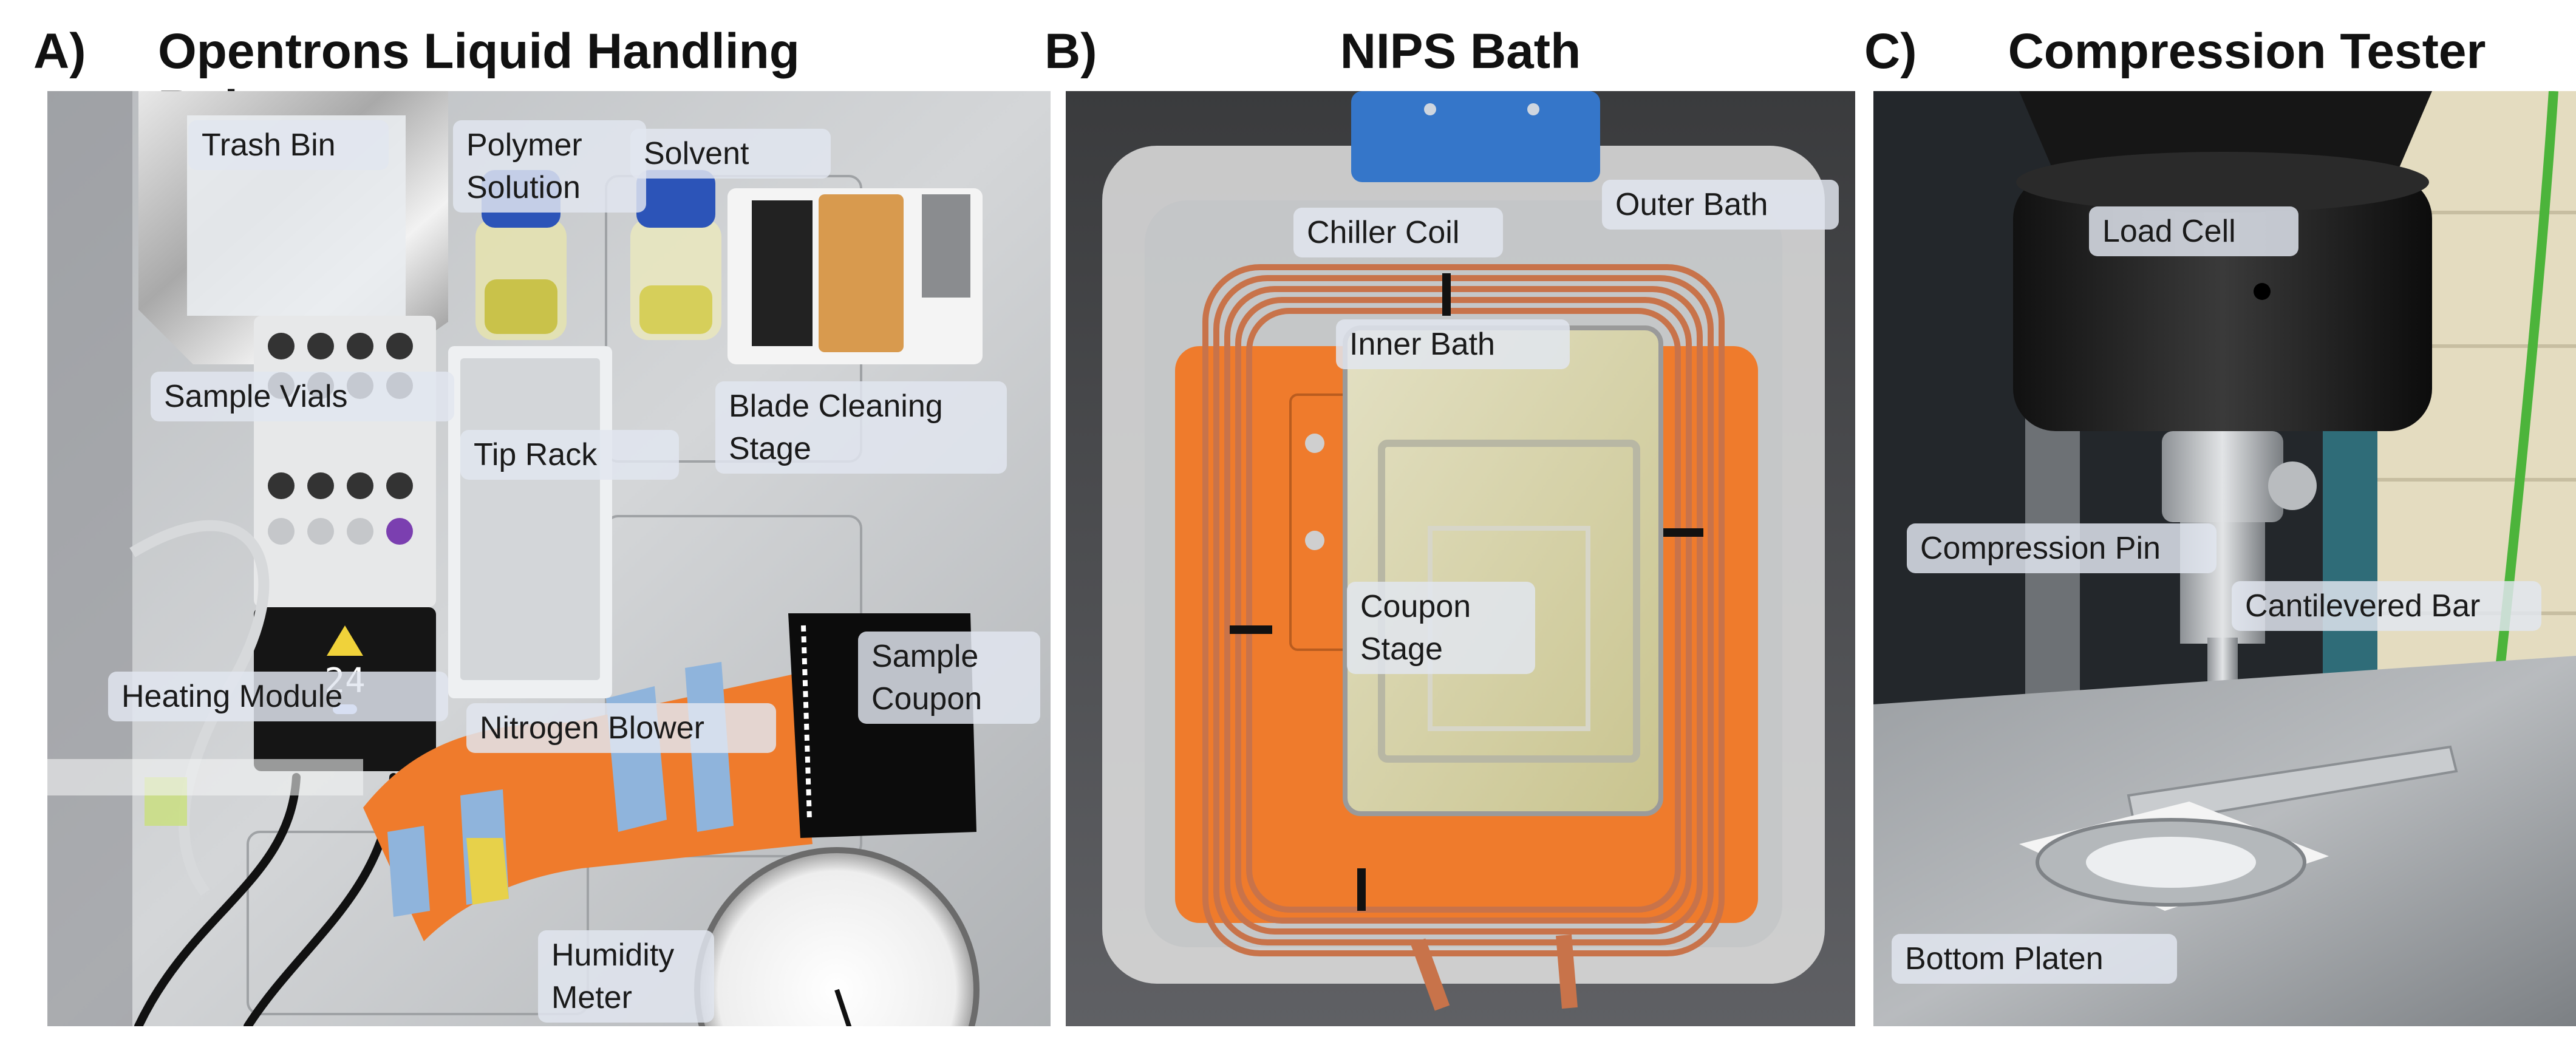 The width and height of the screenshot is (2576, 1042). I want to click on solvent-bottle, so click(676, 255).